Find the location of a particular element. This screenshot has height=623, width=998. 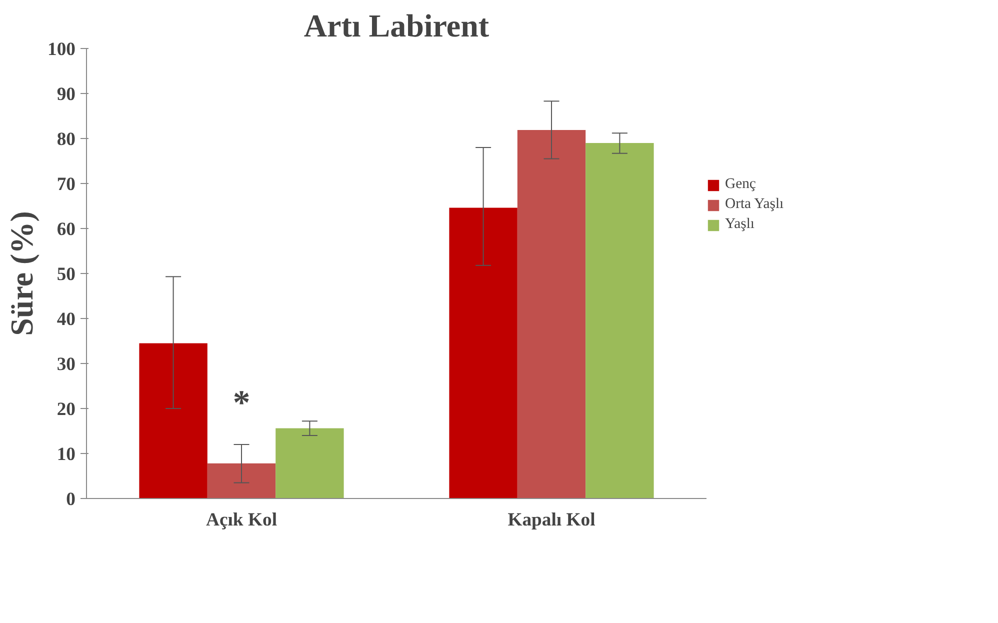

legend-label: Genç is located at coordinates (740, 184).